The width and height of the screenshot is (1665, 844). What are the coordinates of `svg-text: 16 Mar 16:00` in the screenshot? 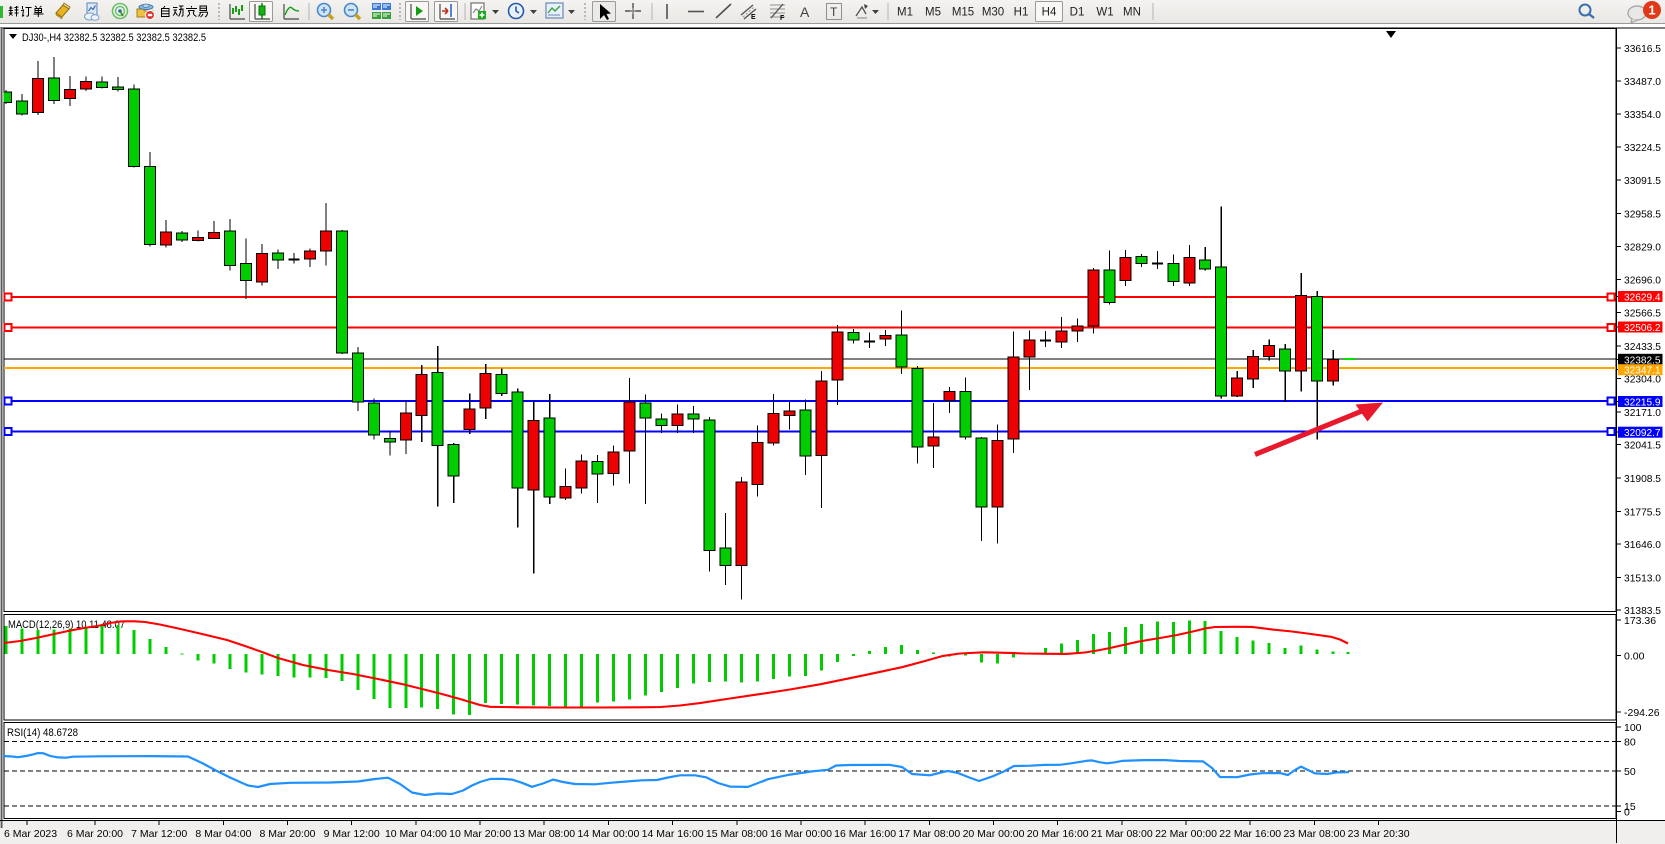 It's located at (865, 834).